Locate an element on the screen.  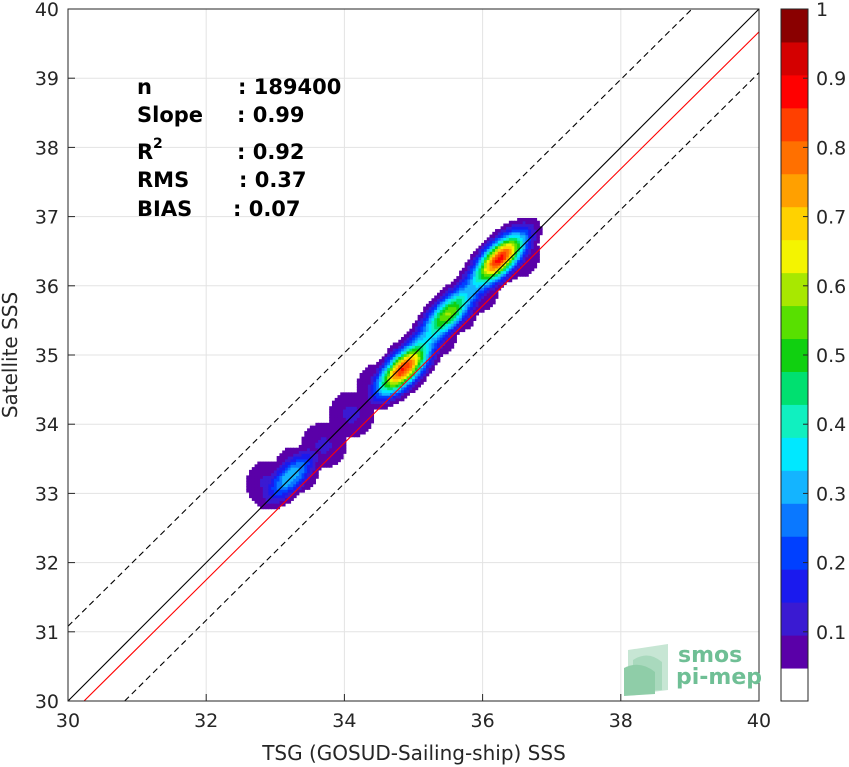
stat-label-rms: RMS is located at coordinates (163, 180).